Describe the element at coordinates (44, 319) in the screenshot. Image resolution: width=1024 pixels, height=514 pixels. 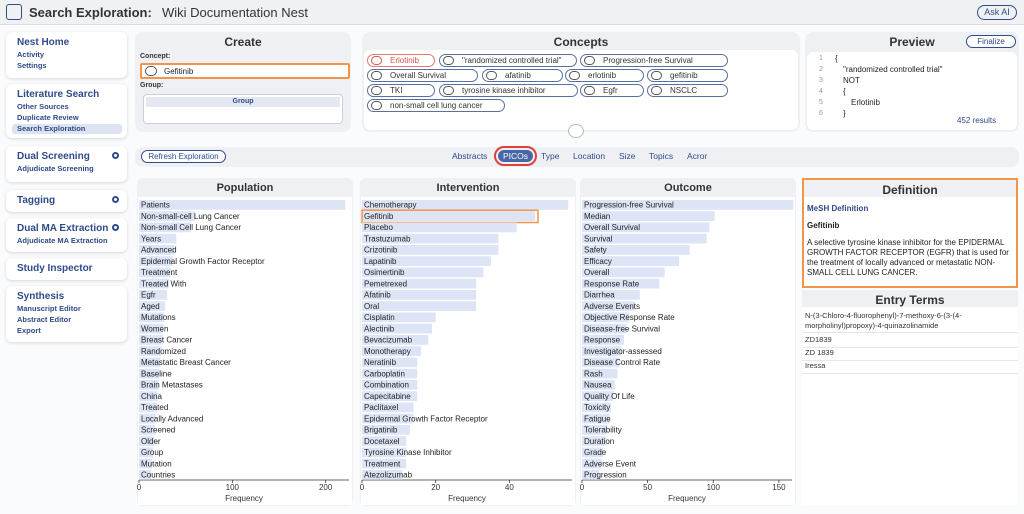
I see `sidebar-item: Abstract Editor` at that location.